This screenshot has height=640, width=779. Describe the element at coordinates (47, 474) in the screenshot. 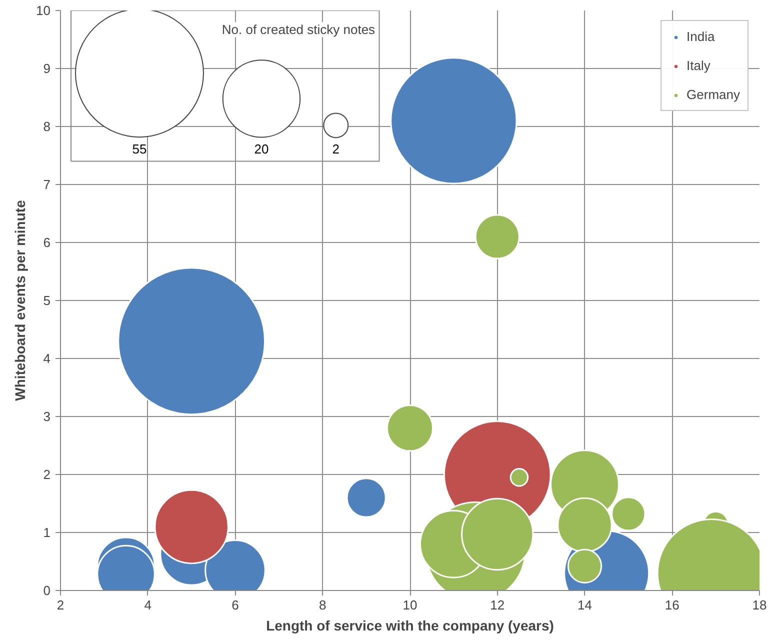

I see `y-tick-label: 2` at that location.